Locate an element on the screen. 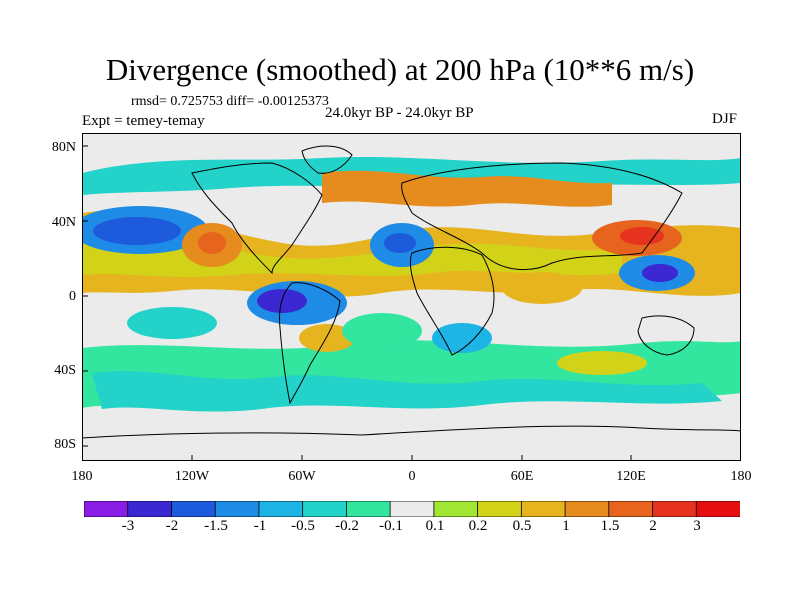 Image resolution: width=800 pixels, height=600 pixels. lon-tick-60e: 60E is located at coordinates (522, 476).